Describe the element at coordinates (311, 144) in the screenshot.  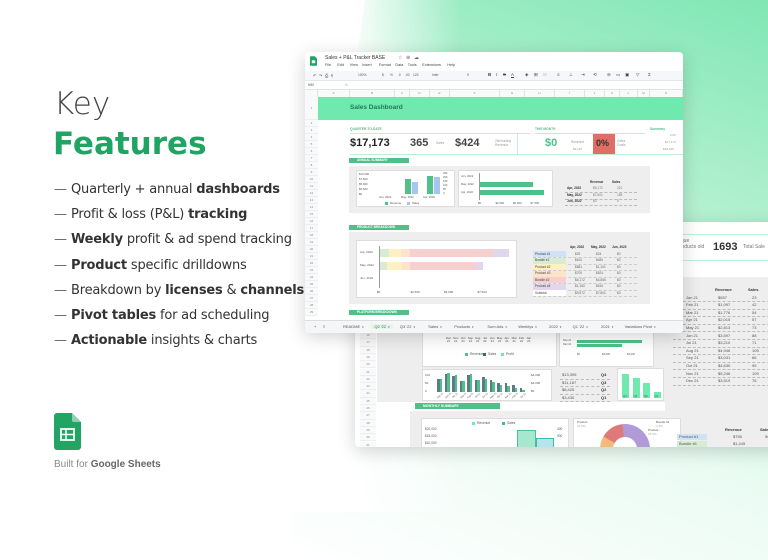
I see `row-number: 5` at that location.